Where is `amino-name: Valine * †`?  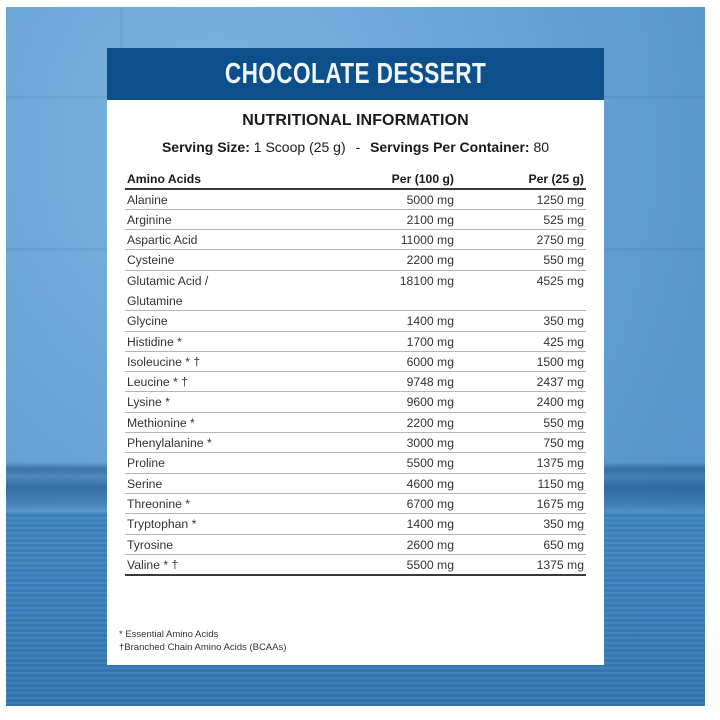 amino-name: Valine * † is located at coordinates (215, 565).